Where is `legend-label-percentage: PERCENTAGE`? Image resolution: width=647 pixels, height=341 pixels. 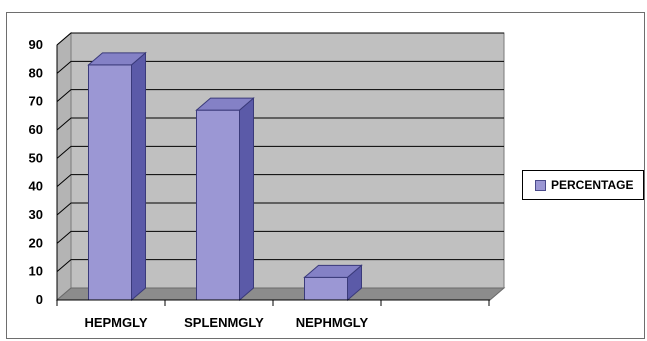
legend-label-percentage: PERCENTAGE is located at coordinates (592, 185).